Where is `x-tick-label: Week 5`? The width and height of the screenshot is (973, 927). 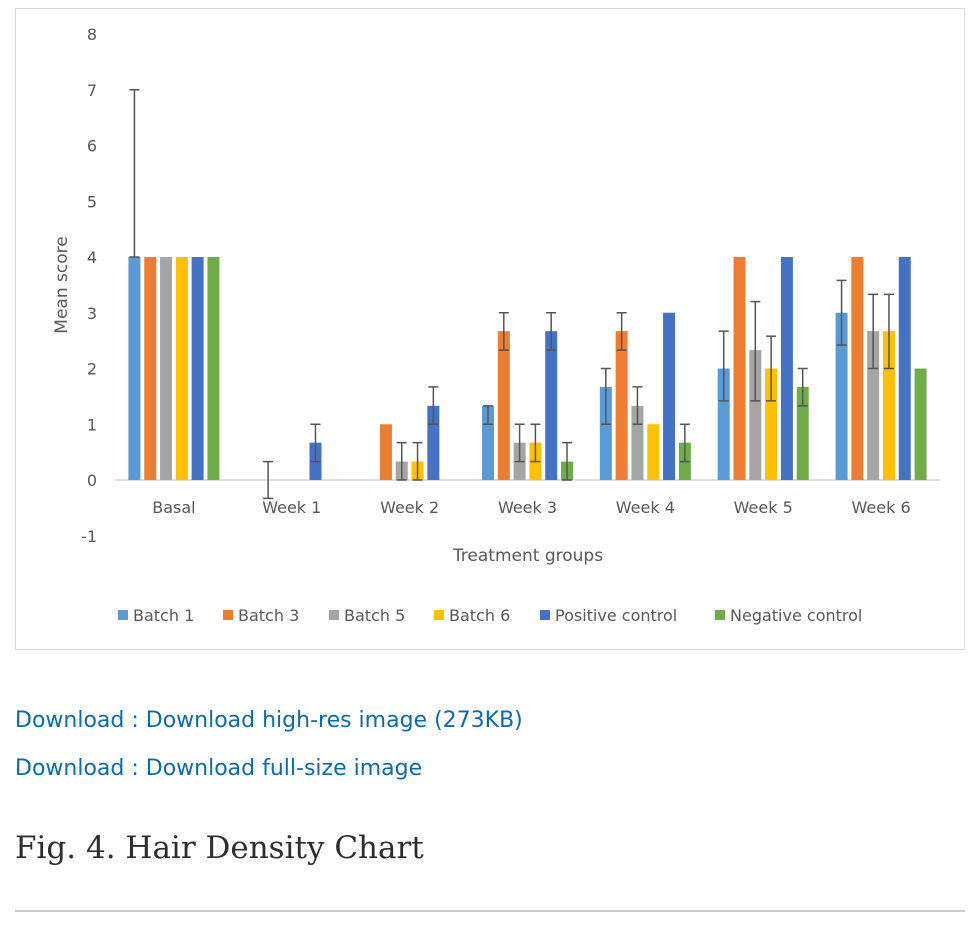
x-tick-label: Week 5 is located at coordinates (763, 507).